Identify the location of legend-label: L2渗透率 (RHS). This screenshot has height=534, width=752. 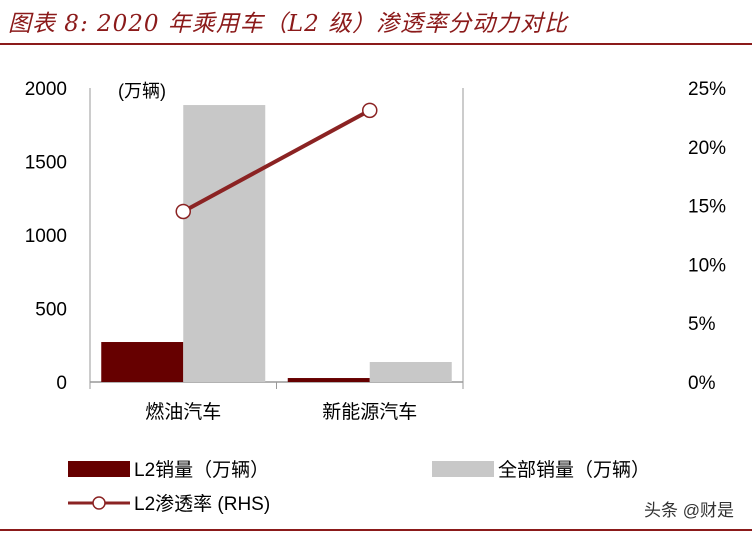
(202, 504).